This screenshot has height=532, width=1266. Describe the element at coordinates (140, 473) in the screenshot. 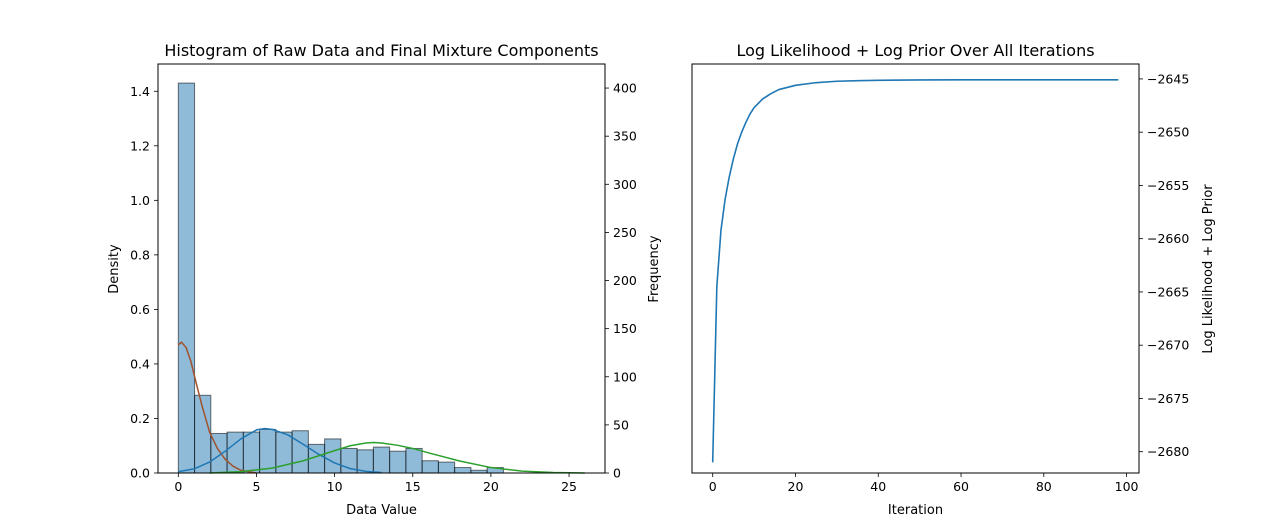

I see `y-tick-label: 0.0` at that location.